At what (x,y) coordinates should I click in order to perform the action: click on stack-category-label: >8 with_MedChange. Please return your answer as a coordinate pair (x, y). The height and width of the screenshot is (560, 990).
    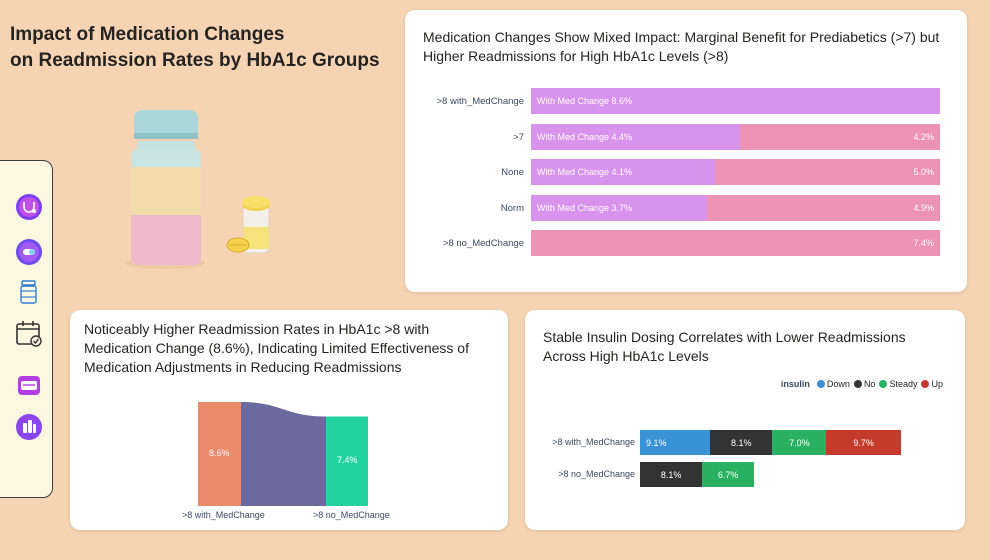
    Looking at the image, I should click on (593, 442).